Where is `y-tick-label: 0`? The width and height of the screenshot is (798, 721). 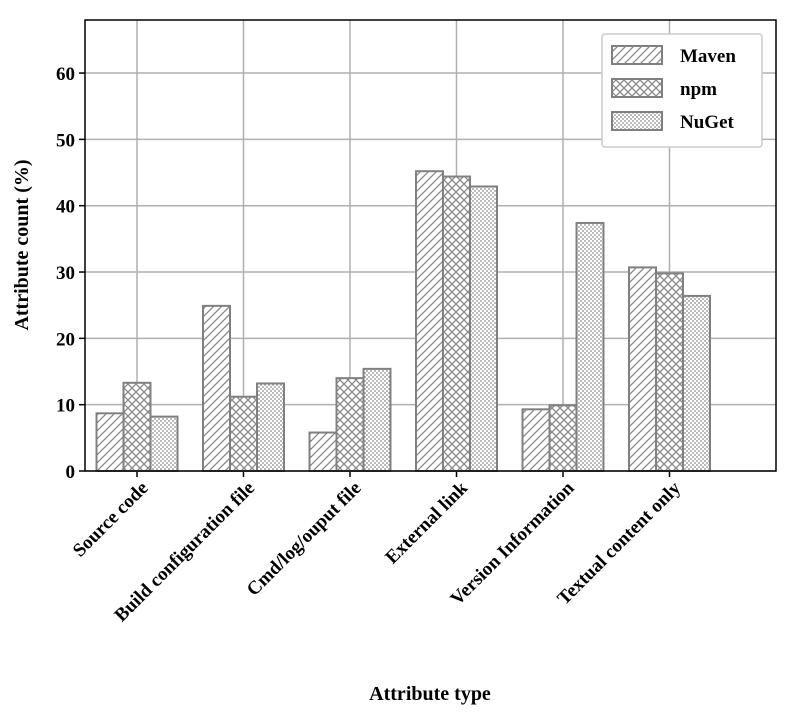 y-tick-label: 0 is located at coordinates (71, 472).